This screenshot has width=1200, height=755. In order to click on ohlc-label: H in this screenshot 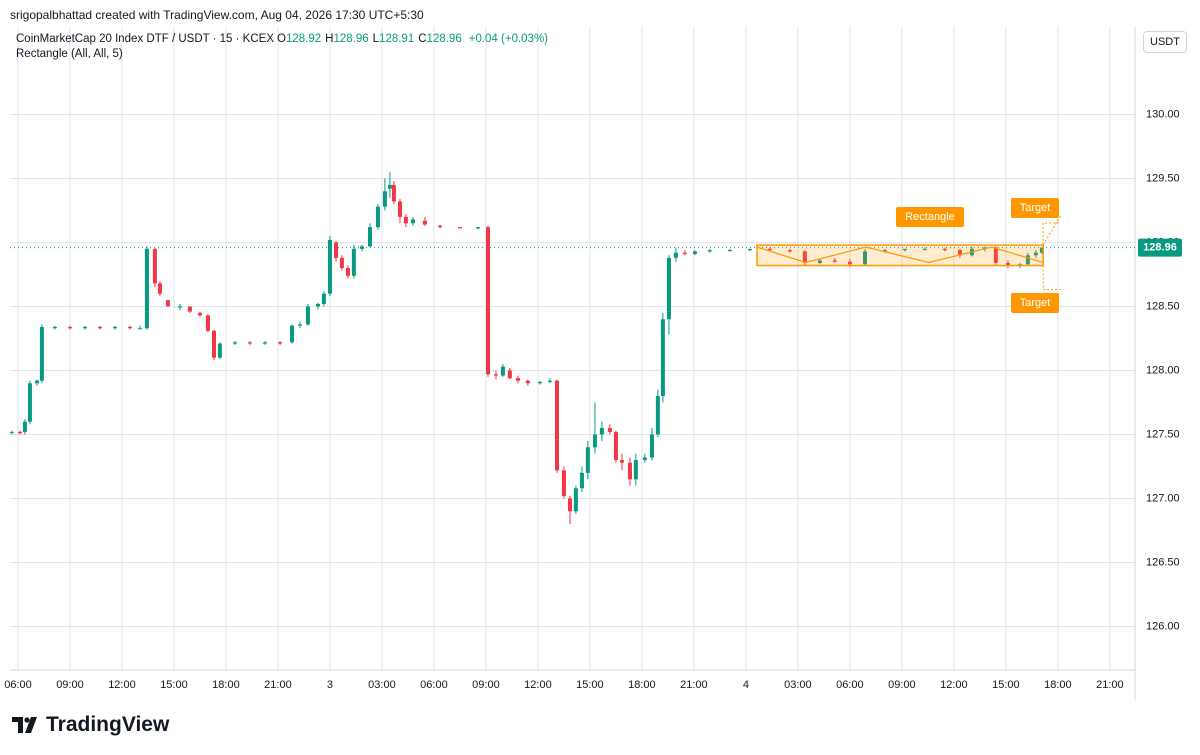, I will do `click(329, 39)`.